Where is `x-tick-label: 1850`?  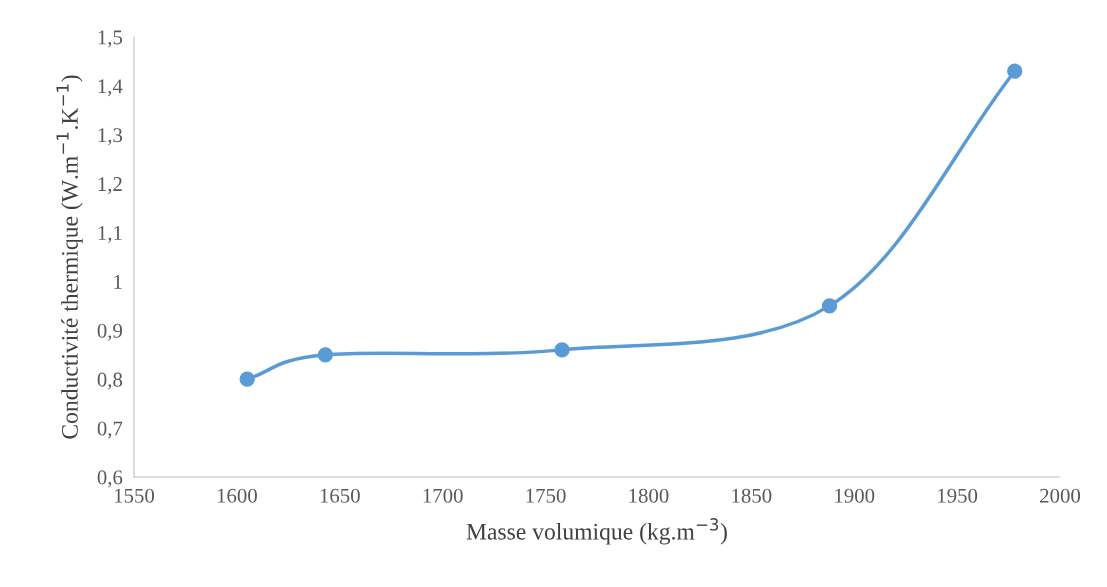
x-tick-label: 1850 is located at coordinates (752, 495).